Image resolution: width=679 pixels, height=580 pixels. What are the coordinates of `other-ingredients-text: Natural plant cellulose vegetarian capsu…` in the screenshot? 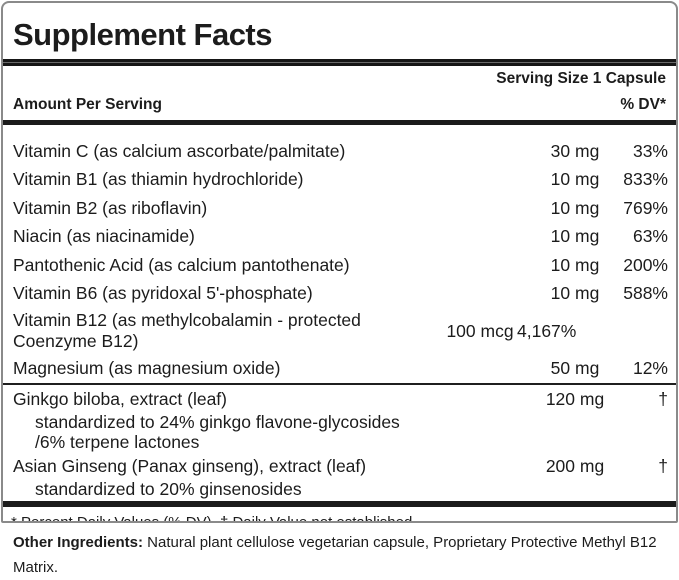 It's located at (335, 555).